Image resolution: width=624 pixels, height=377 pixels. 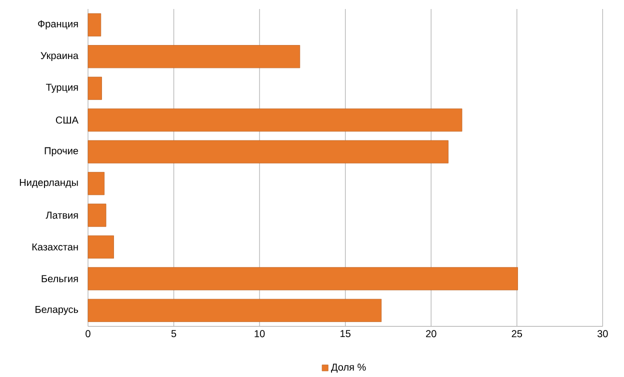 What do you see at coordinates (88, 334) in the screenshot?
I see `x-tick-label: 0` at bounding box center [88, 334].